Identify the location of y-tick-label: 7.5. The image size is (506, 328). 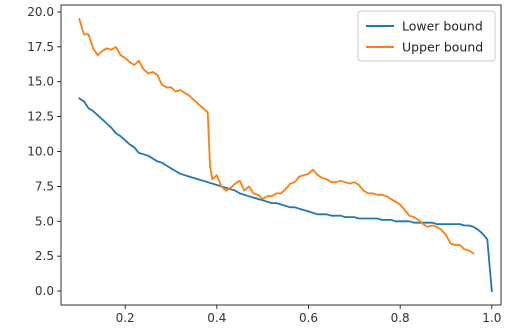
(44, 186).